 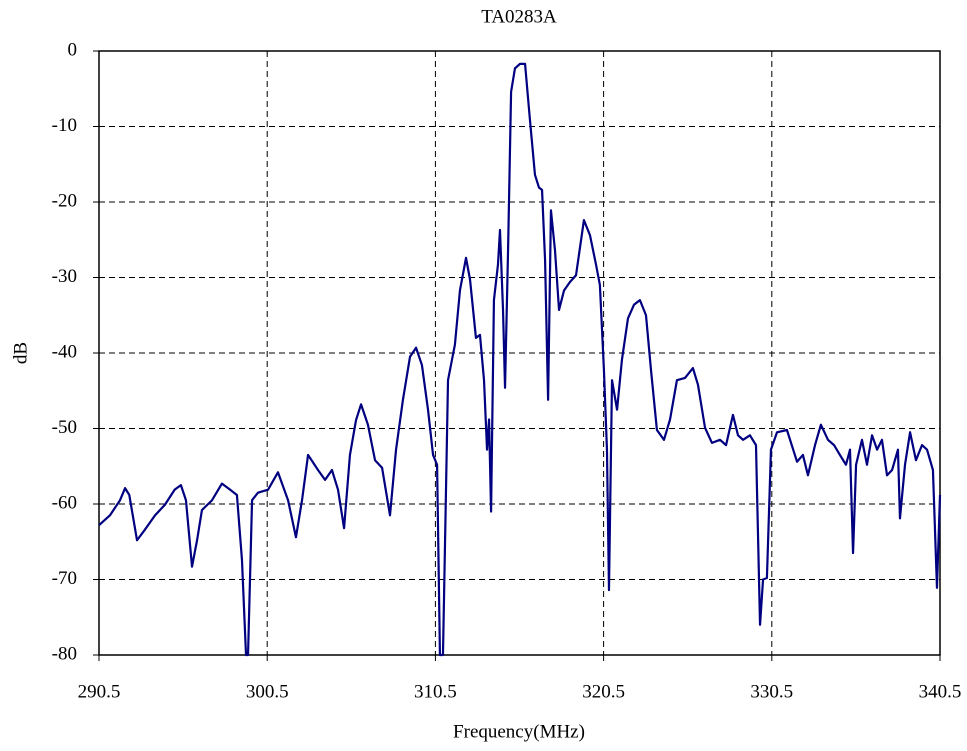 I want to click on y-tick-label: 0, so click(x=73, y=49).